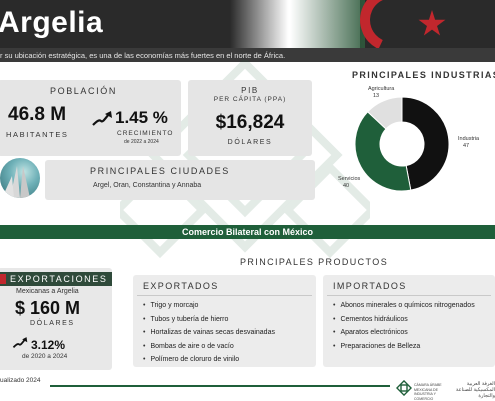 The image size is (495, 401). I want to click on ciudades-title: PRINCIPALES CIUDADES, so click(160, 171).